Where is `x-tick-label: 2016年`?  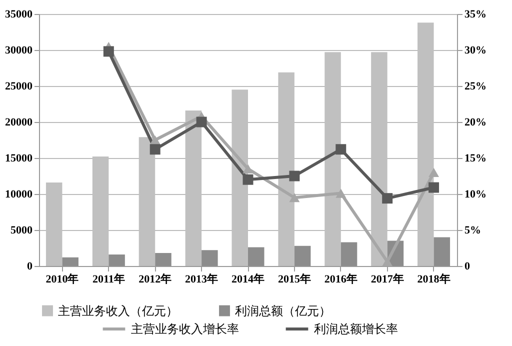
x-tick-label: 2016年 is located at coordinates (341, 279).